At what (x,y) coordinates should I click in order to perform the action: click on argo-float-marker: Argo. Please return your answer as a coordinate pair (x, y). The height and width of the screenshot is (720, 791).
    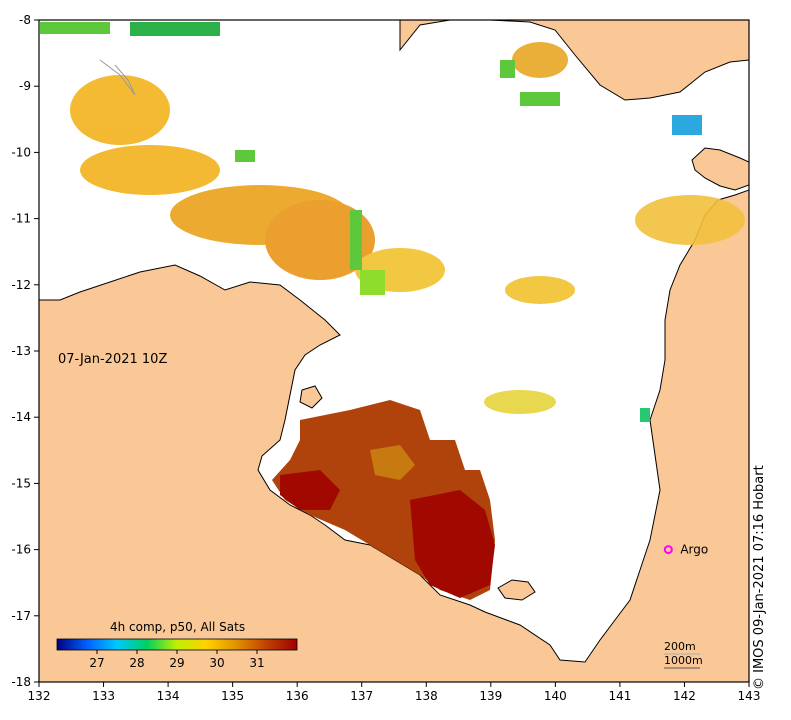
    Looking at the image, I should click on (685, 550).